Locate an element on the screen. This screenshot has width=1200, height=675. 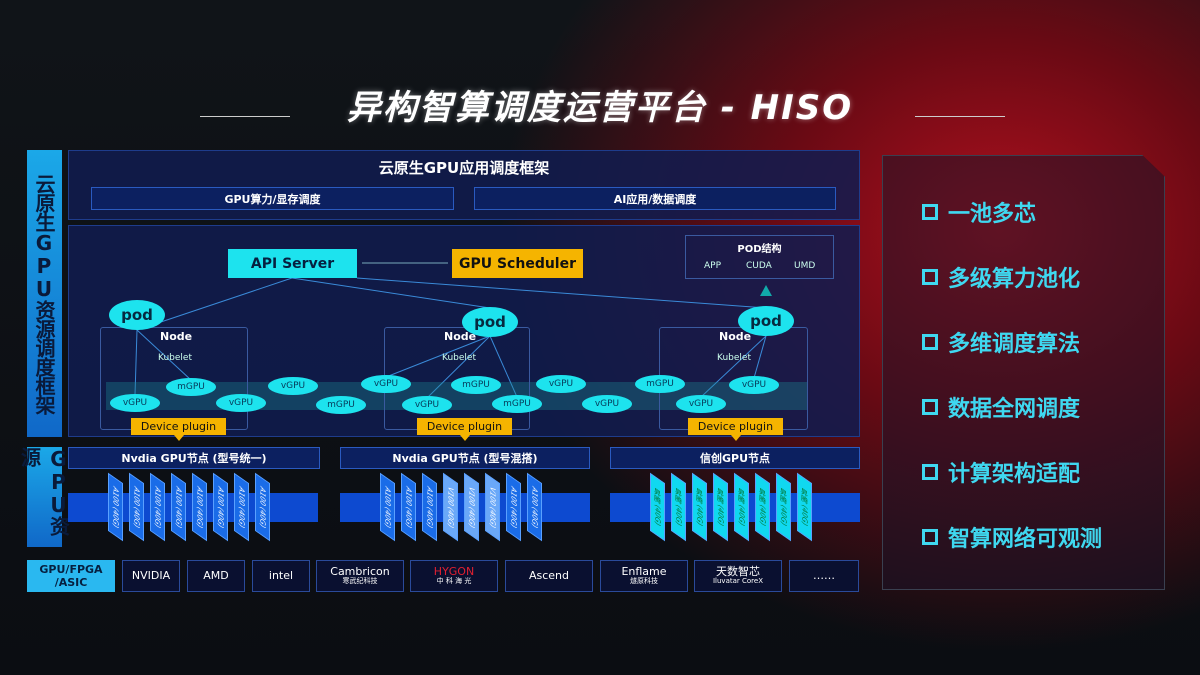
vendor-subname: 中 科 海 光 is located at coordinates (454, 581).